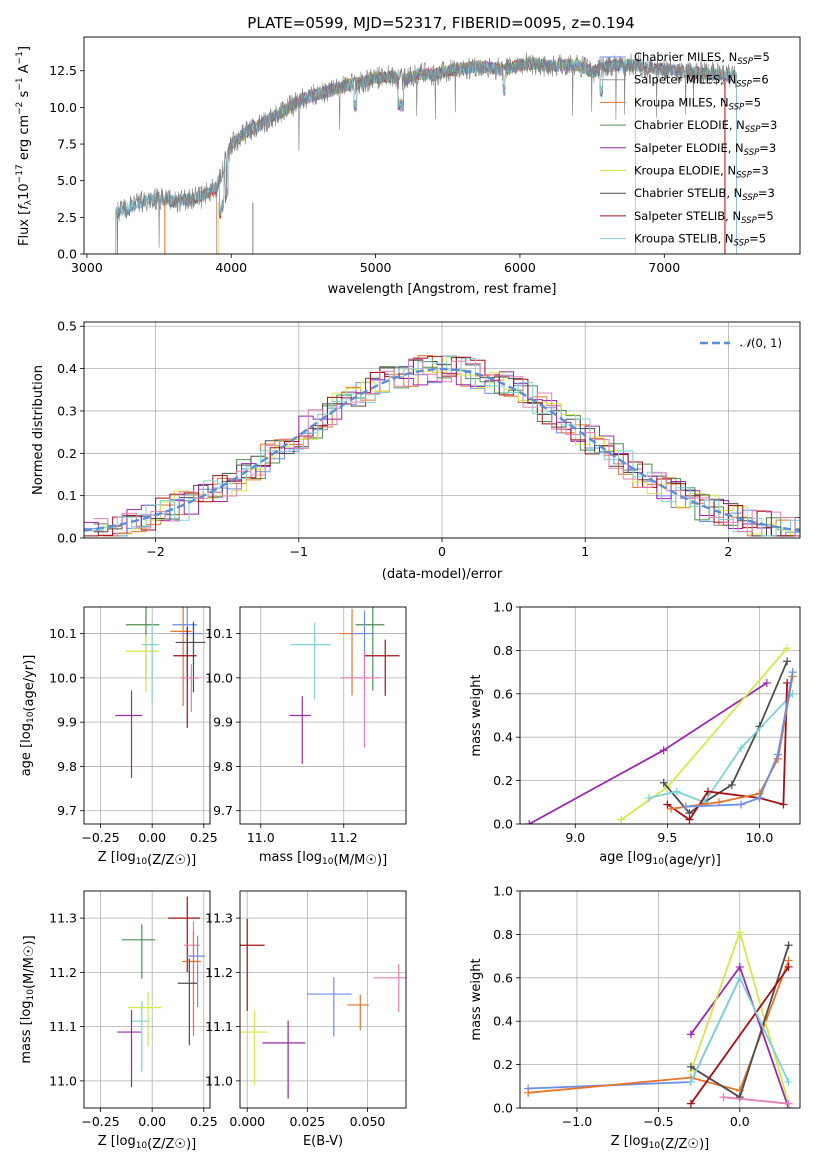  I want to click on x-axis-label: wavelength [Angstrom, rest frame], so click(442, 289).